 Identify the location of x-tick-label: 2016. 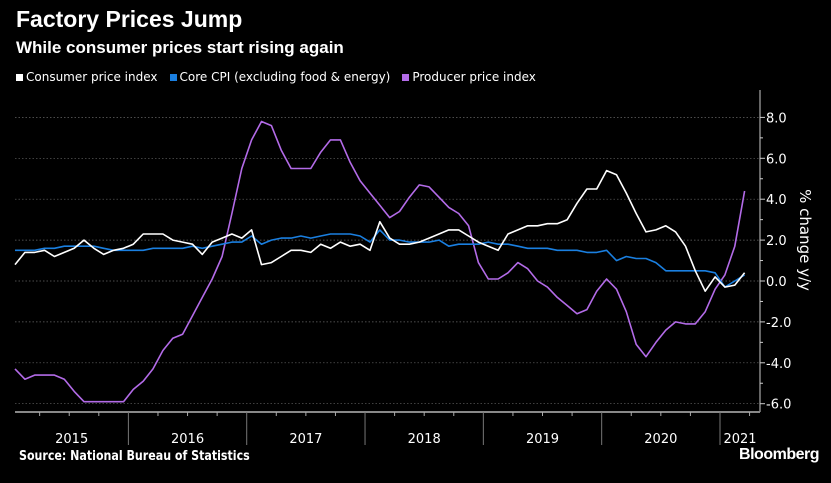
(187, 439).